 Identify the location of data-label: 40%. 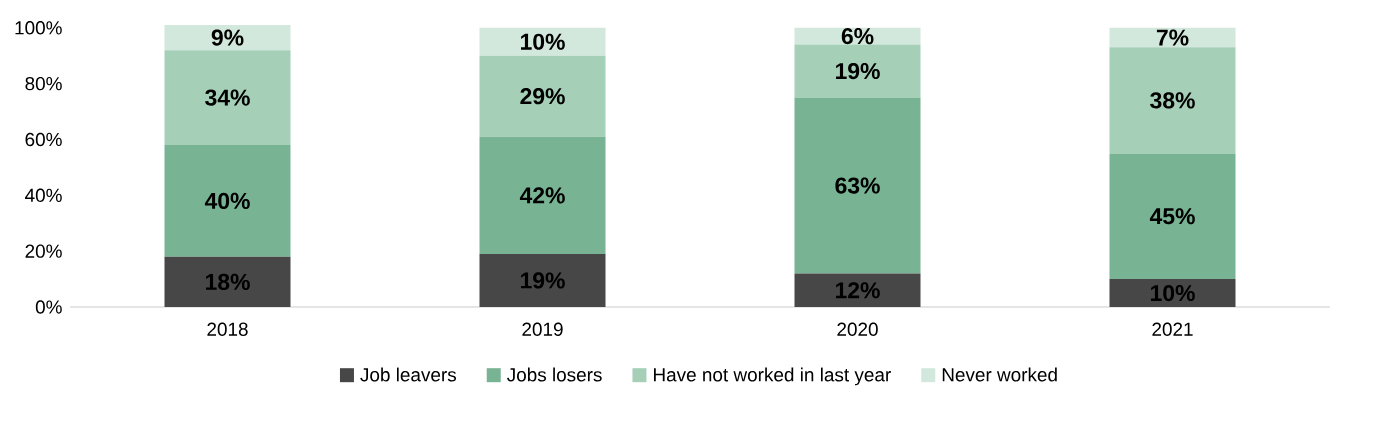
(227, 200).